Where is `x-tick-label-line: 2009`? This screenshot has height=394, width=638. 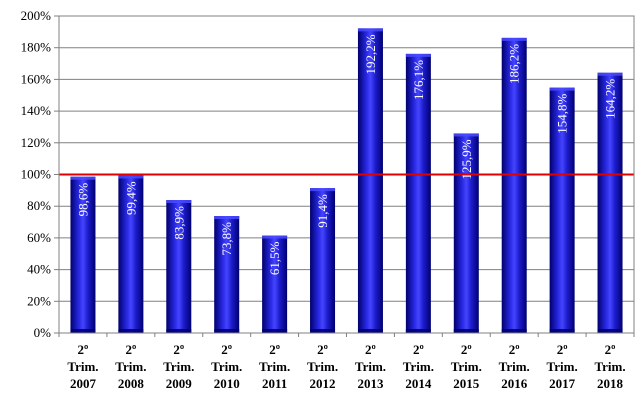 x-tick-label-line: 2009 is located at coordinates (179, 383).